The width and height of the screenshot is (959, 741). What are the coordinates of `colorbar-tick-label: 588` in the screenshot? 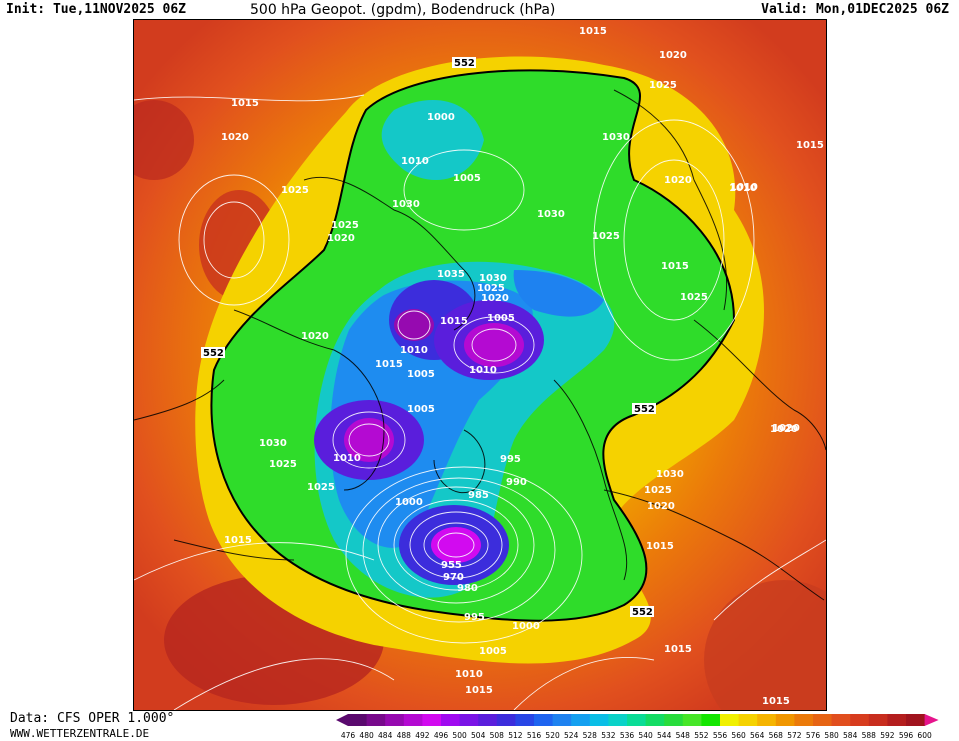 It's located at (869, 735).